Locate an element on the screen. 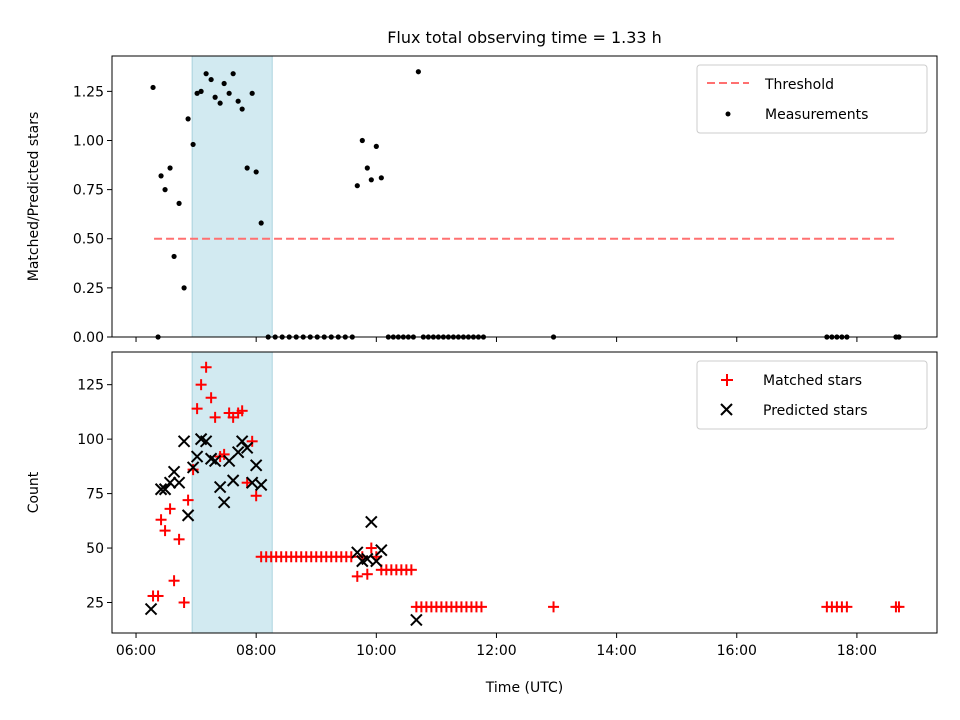 Image resolution: width=960 pixels, height=720 pixels. bottom-highlight-span is located at coordinates (232, 492).